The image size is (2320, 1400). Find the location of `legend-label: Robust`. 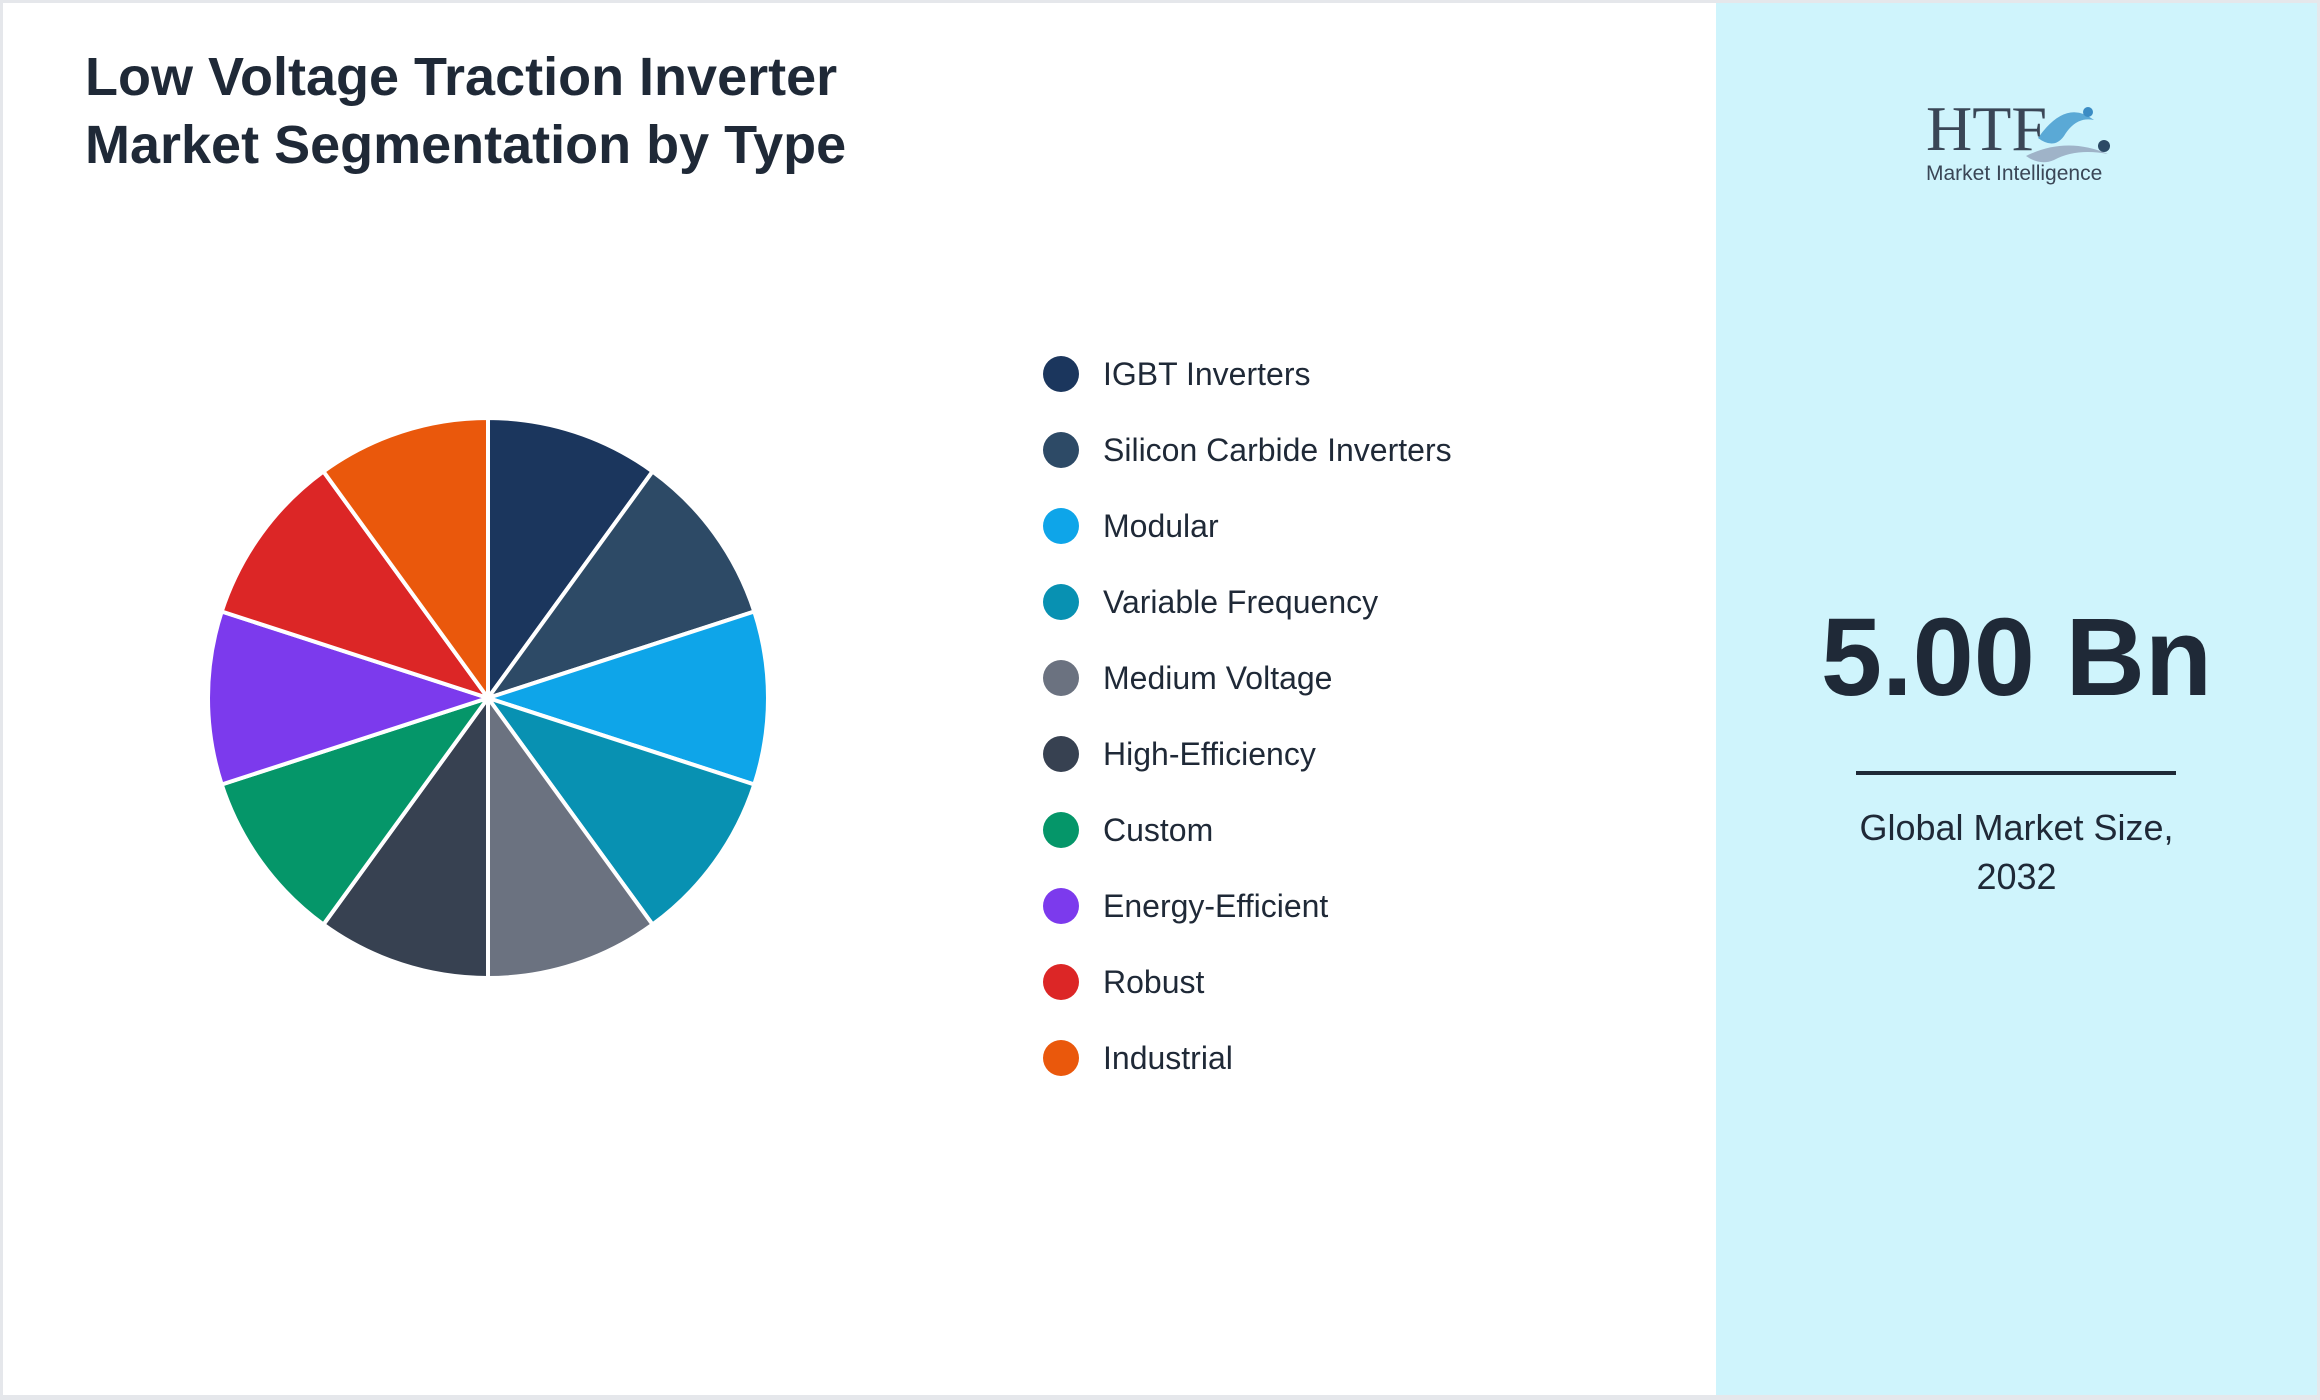

legend-label: Robust is located at coordinates (1154, 981).